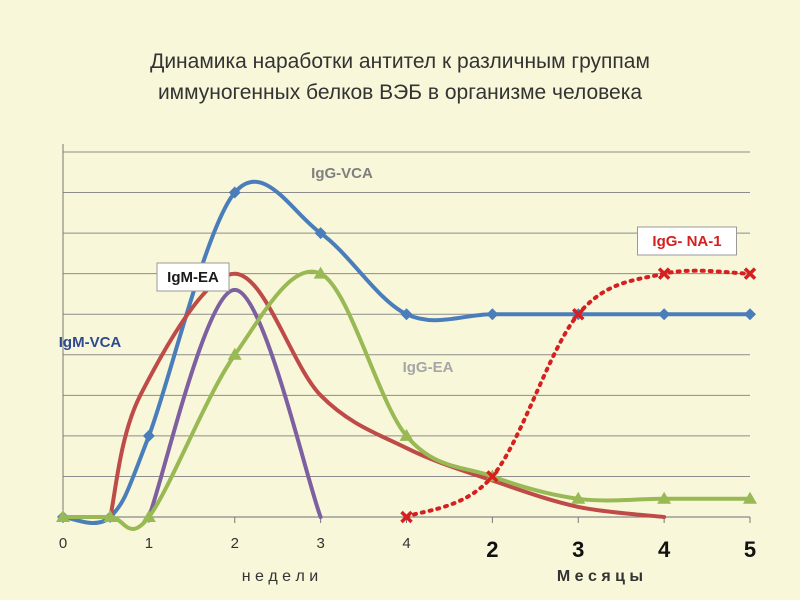  Describe the element at coordinates (280, 576) in the screenshot. I see `x-axis-label-weeks: н е д е л и` at that location.